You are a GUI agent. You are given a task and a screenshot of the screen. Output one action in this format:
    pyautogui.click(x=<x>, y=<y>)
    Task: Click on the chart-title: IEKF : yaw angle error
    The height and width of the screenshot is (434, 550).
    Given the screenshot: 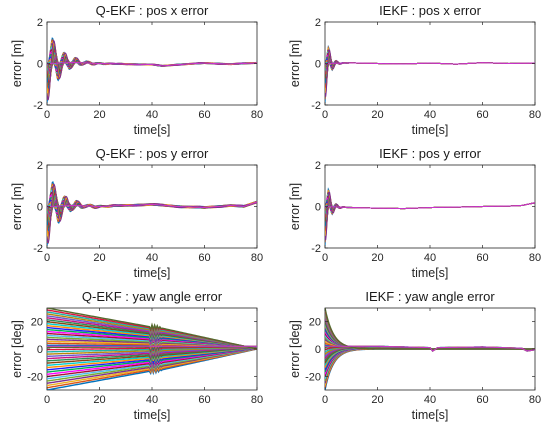 What is the action you would take?
    pyautogui.click(x=430, y=296)
    